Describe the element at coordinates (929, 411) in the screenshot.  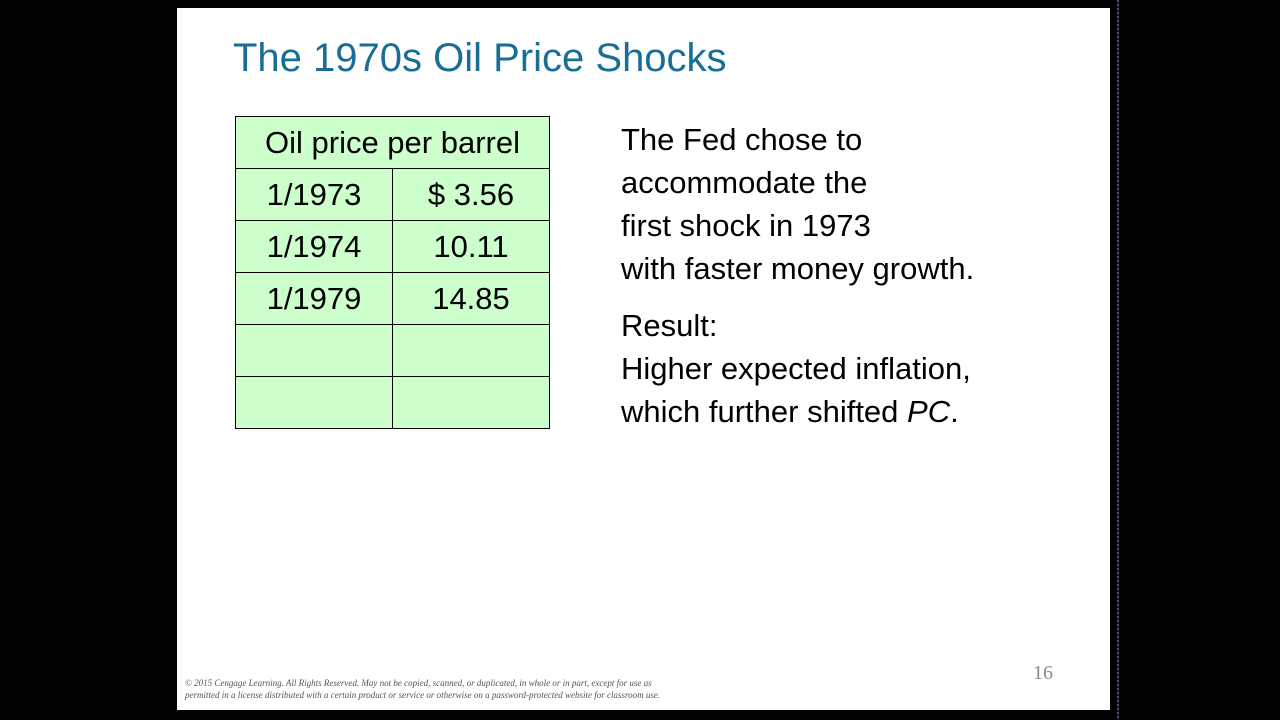
I see `pc-italic: PC` at that location.